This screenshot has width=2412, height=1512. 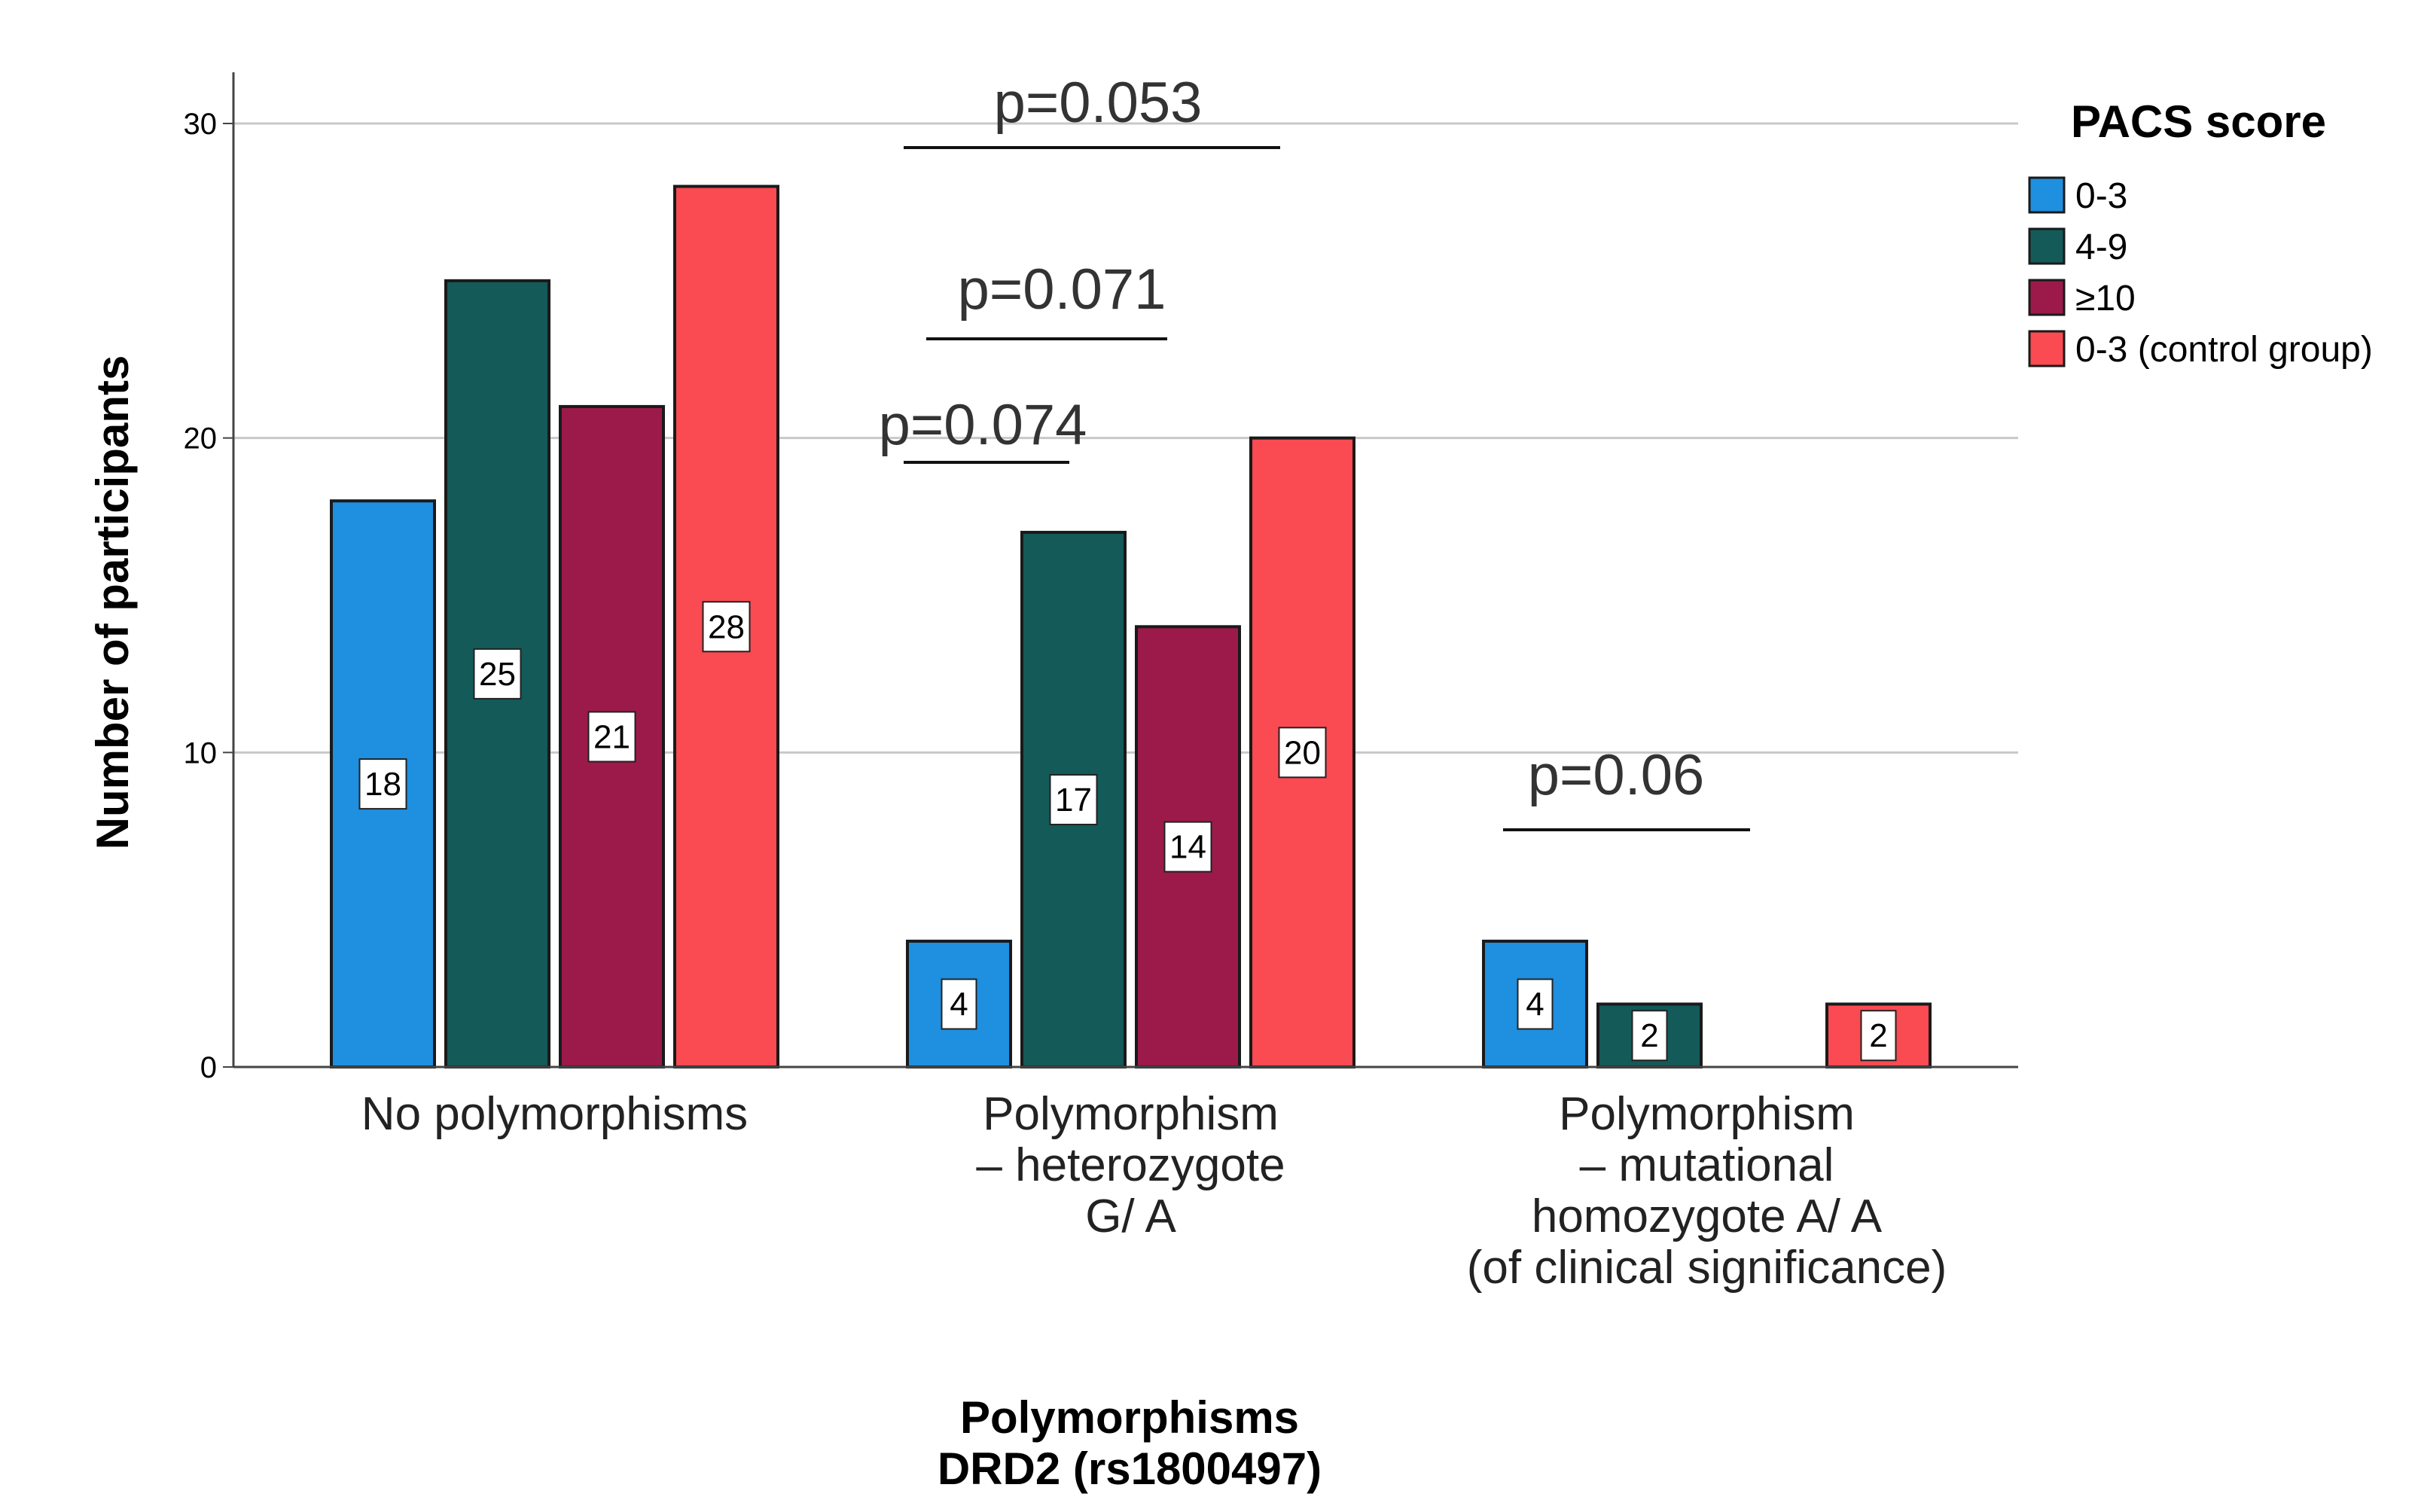 I want to click on legend-label: 0-3 (control group), so click(x=2224, y=350).